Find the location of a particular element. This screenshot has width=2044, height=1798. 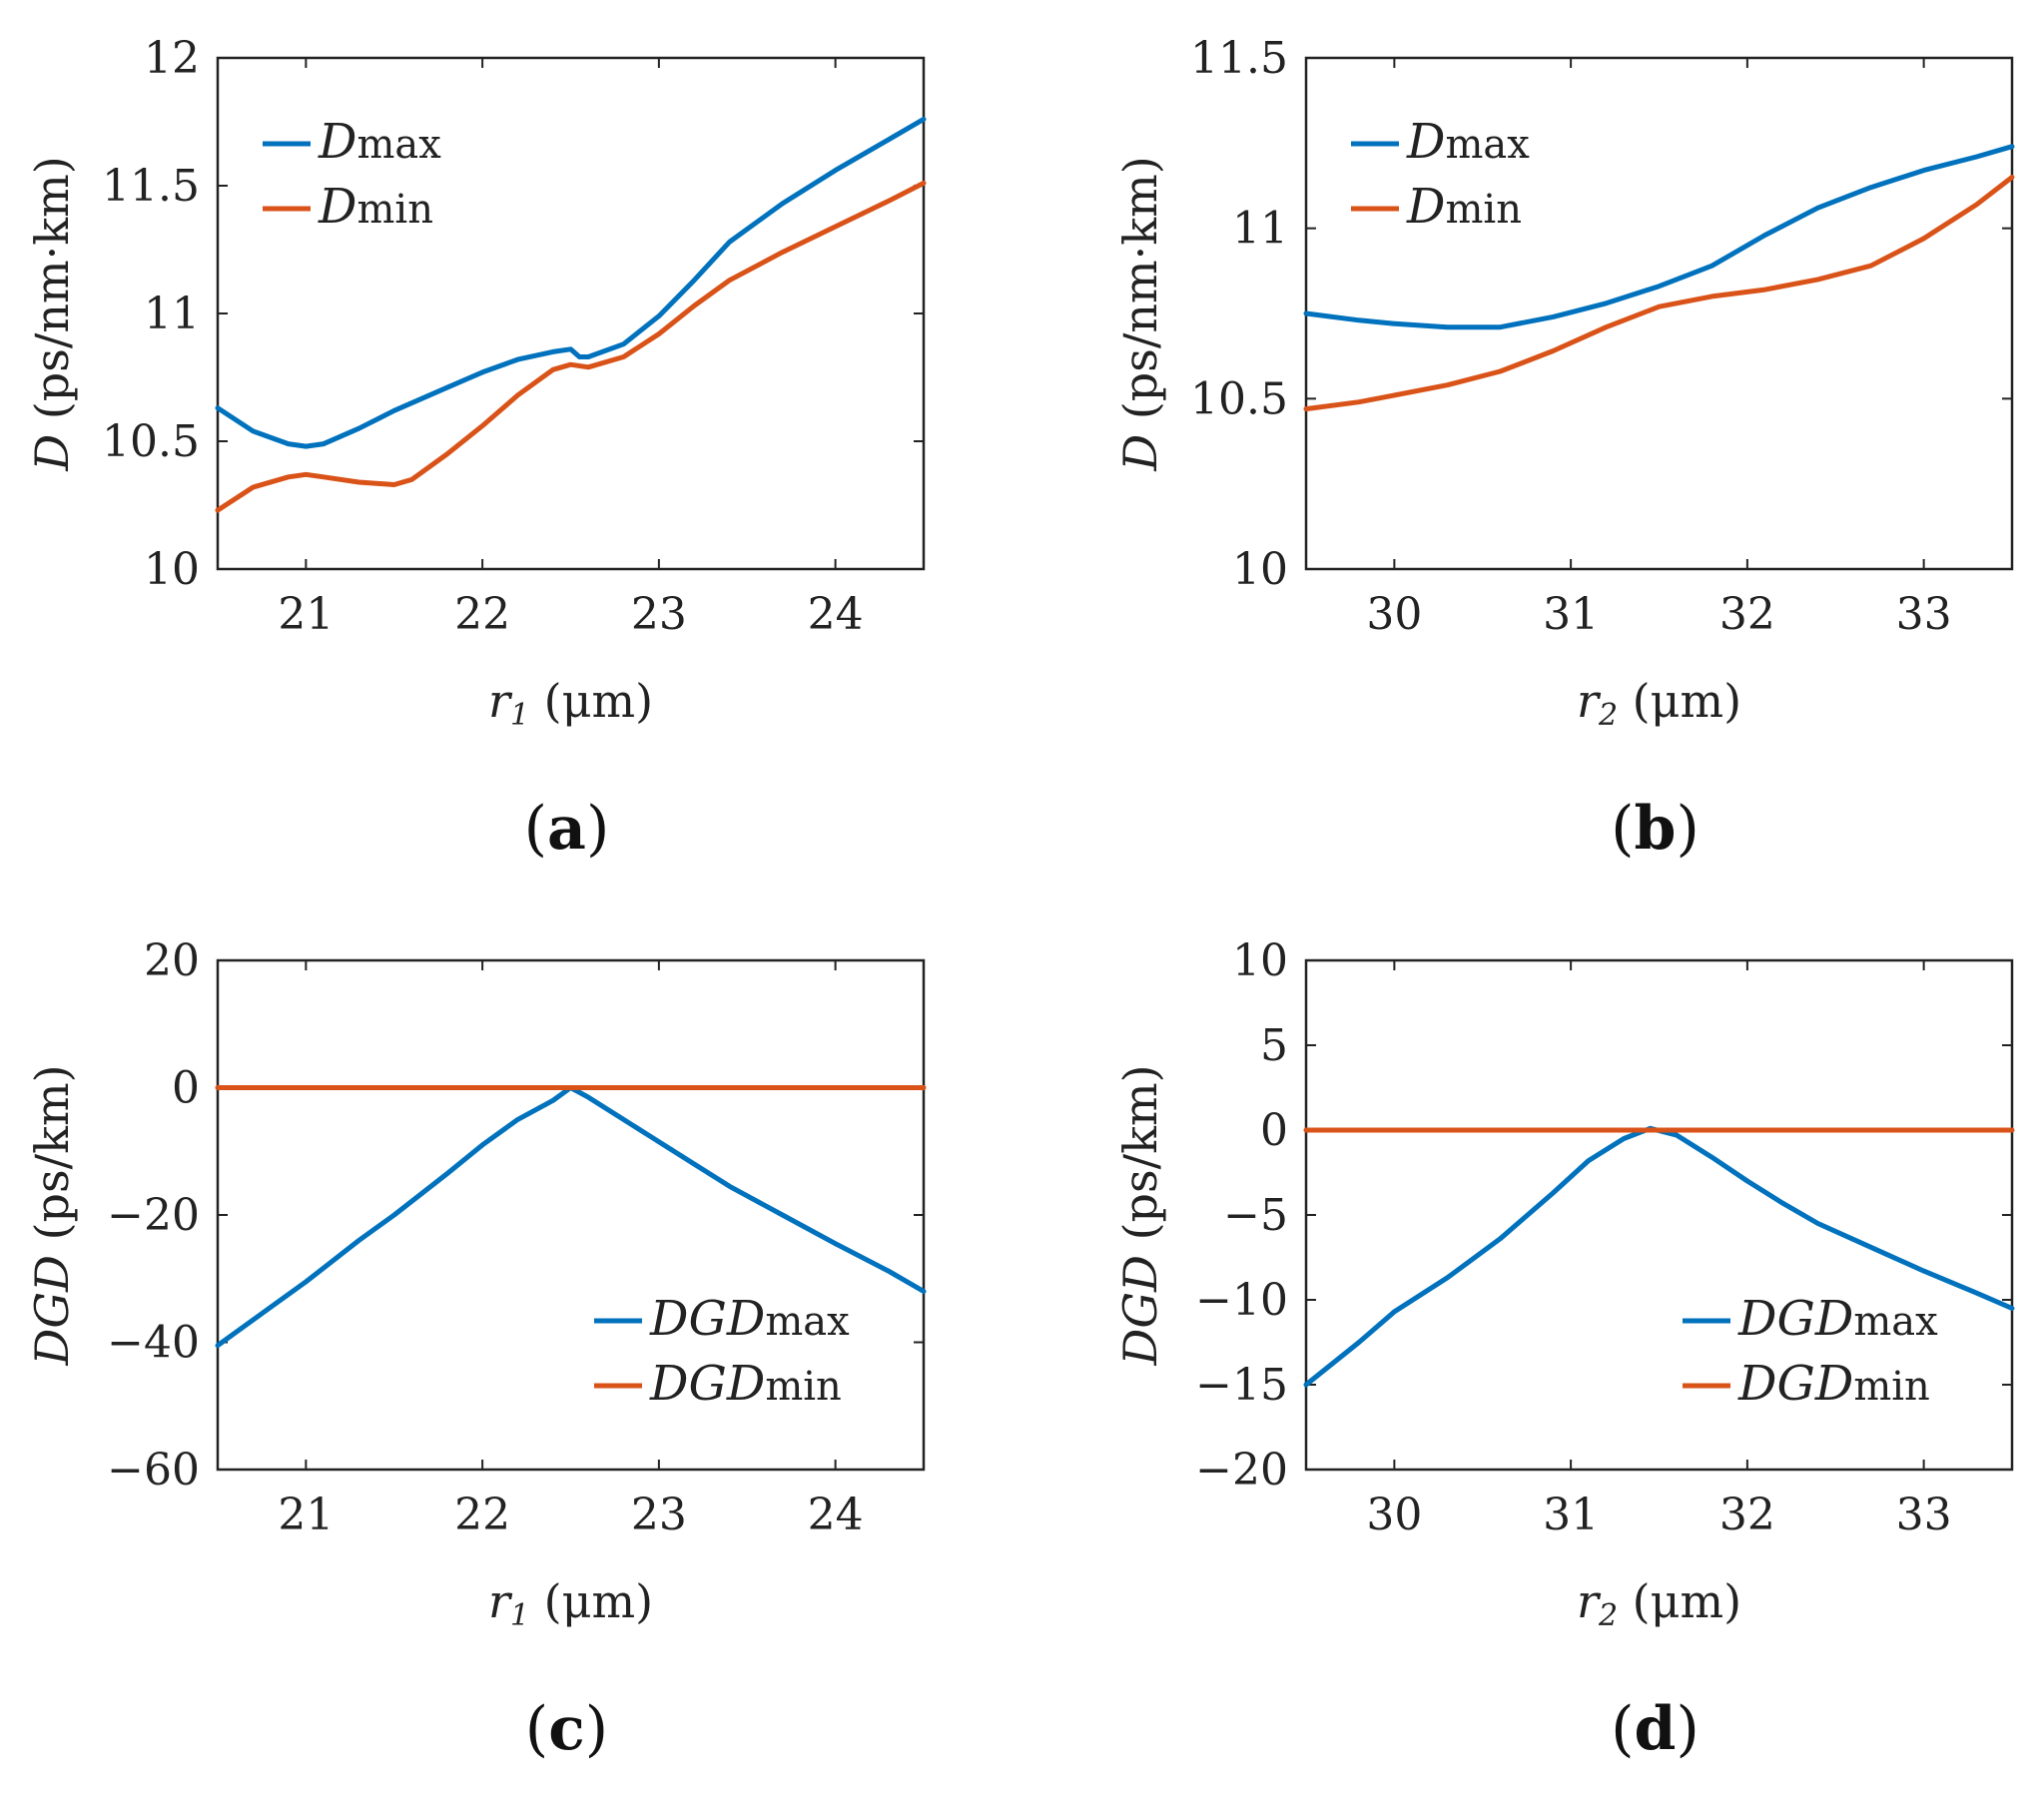

x-tick-label: 33 is located at coordinates (1924, 1515).